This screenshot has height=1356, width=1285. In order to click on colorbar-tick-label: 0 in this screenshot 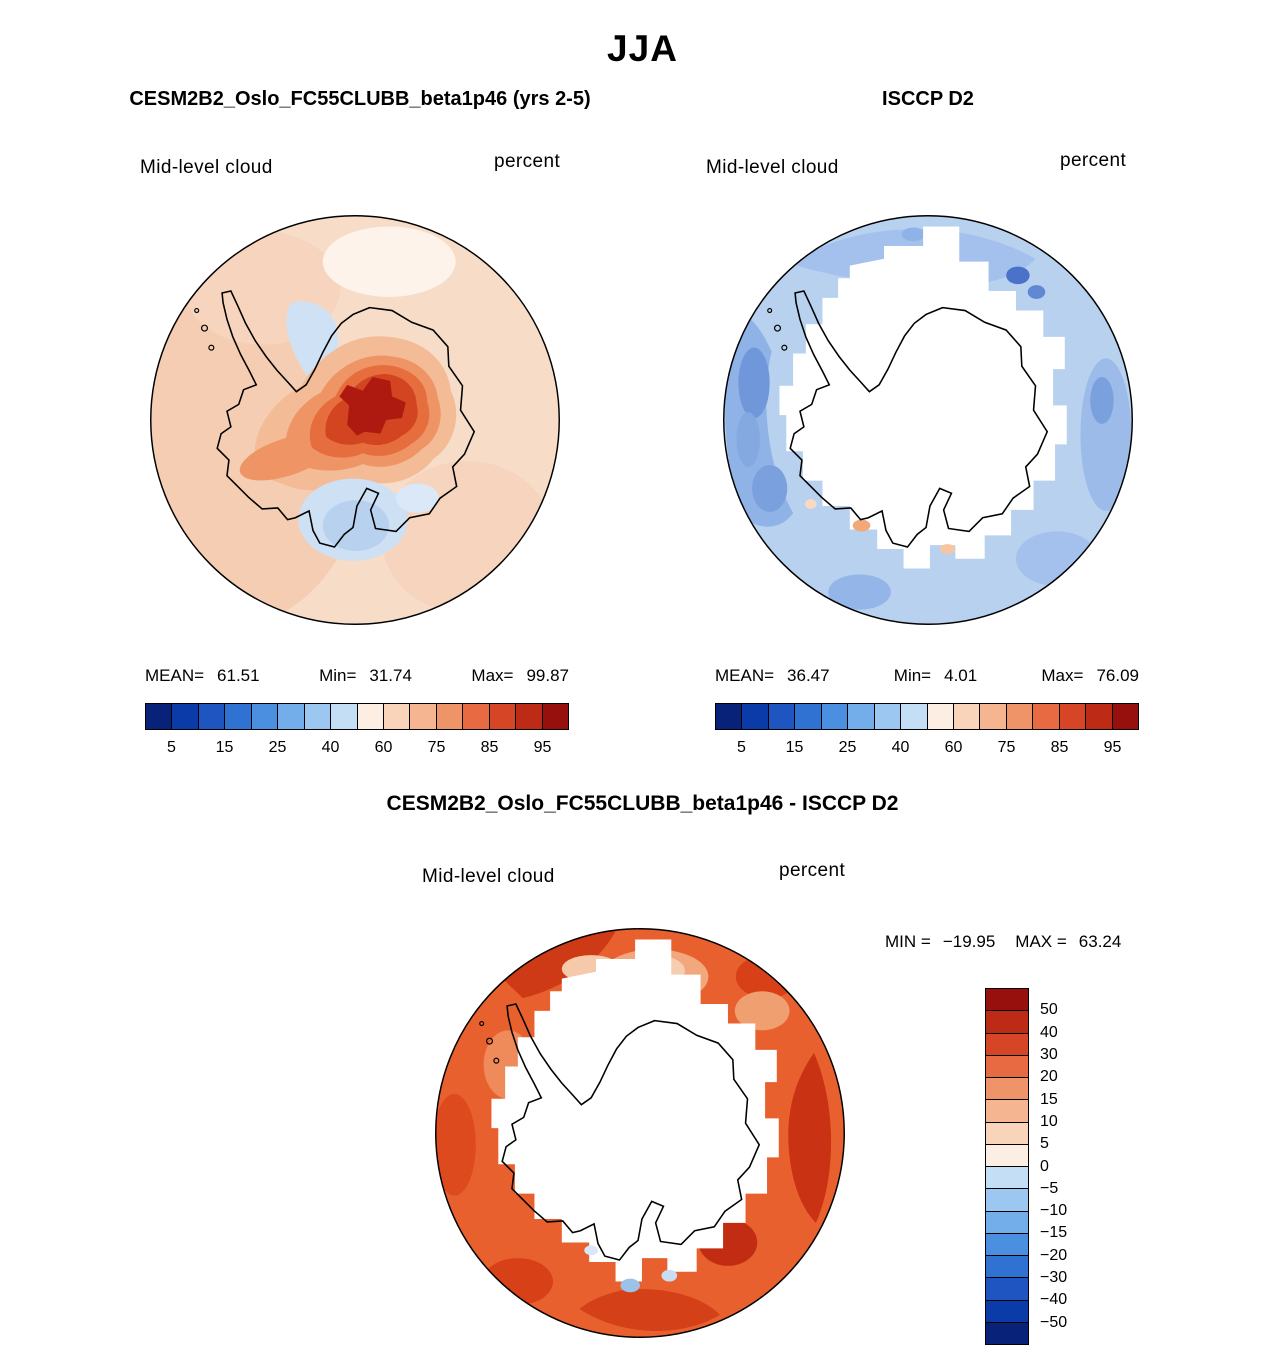, I will do `click(1044, 1166)`.